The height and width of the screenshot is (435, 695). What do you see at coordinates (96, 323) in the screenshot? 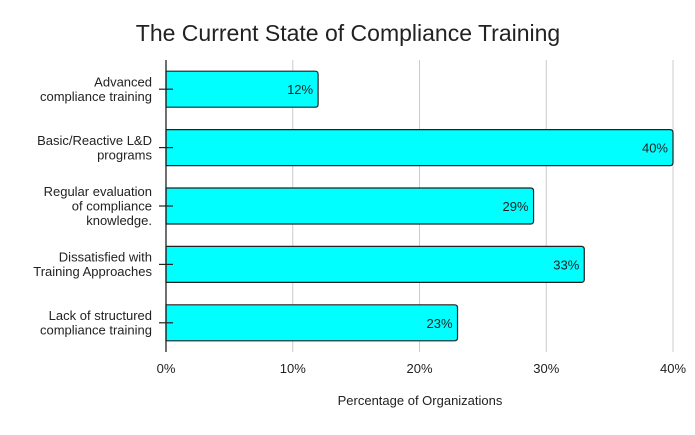
I see `y-tick-label: Lack of structured compliance training` at bounding box center [96, 323].